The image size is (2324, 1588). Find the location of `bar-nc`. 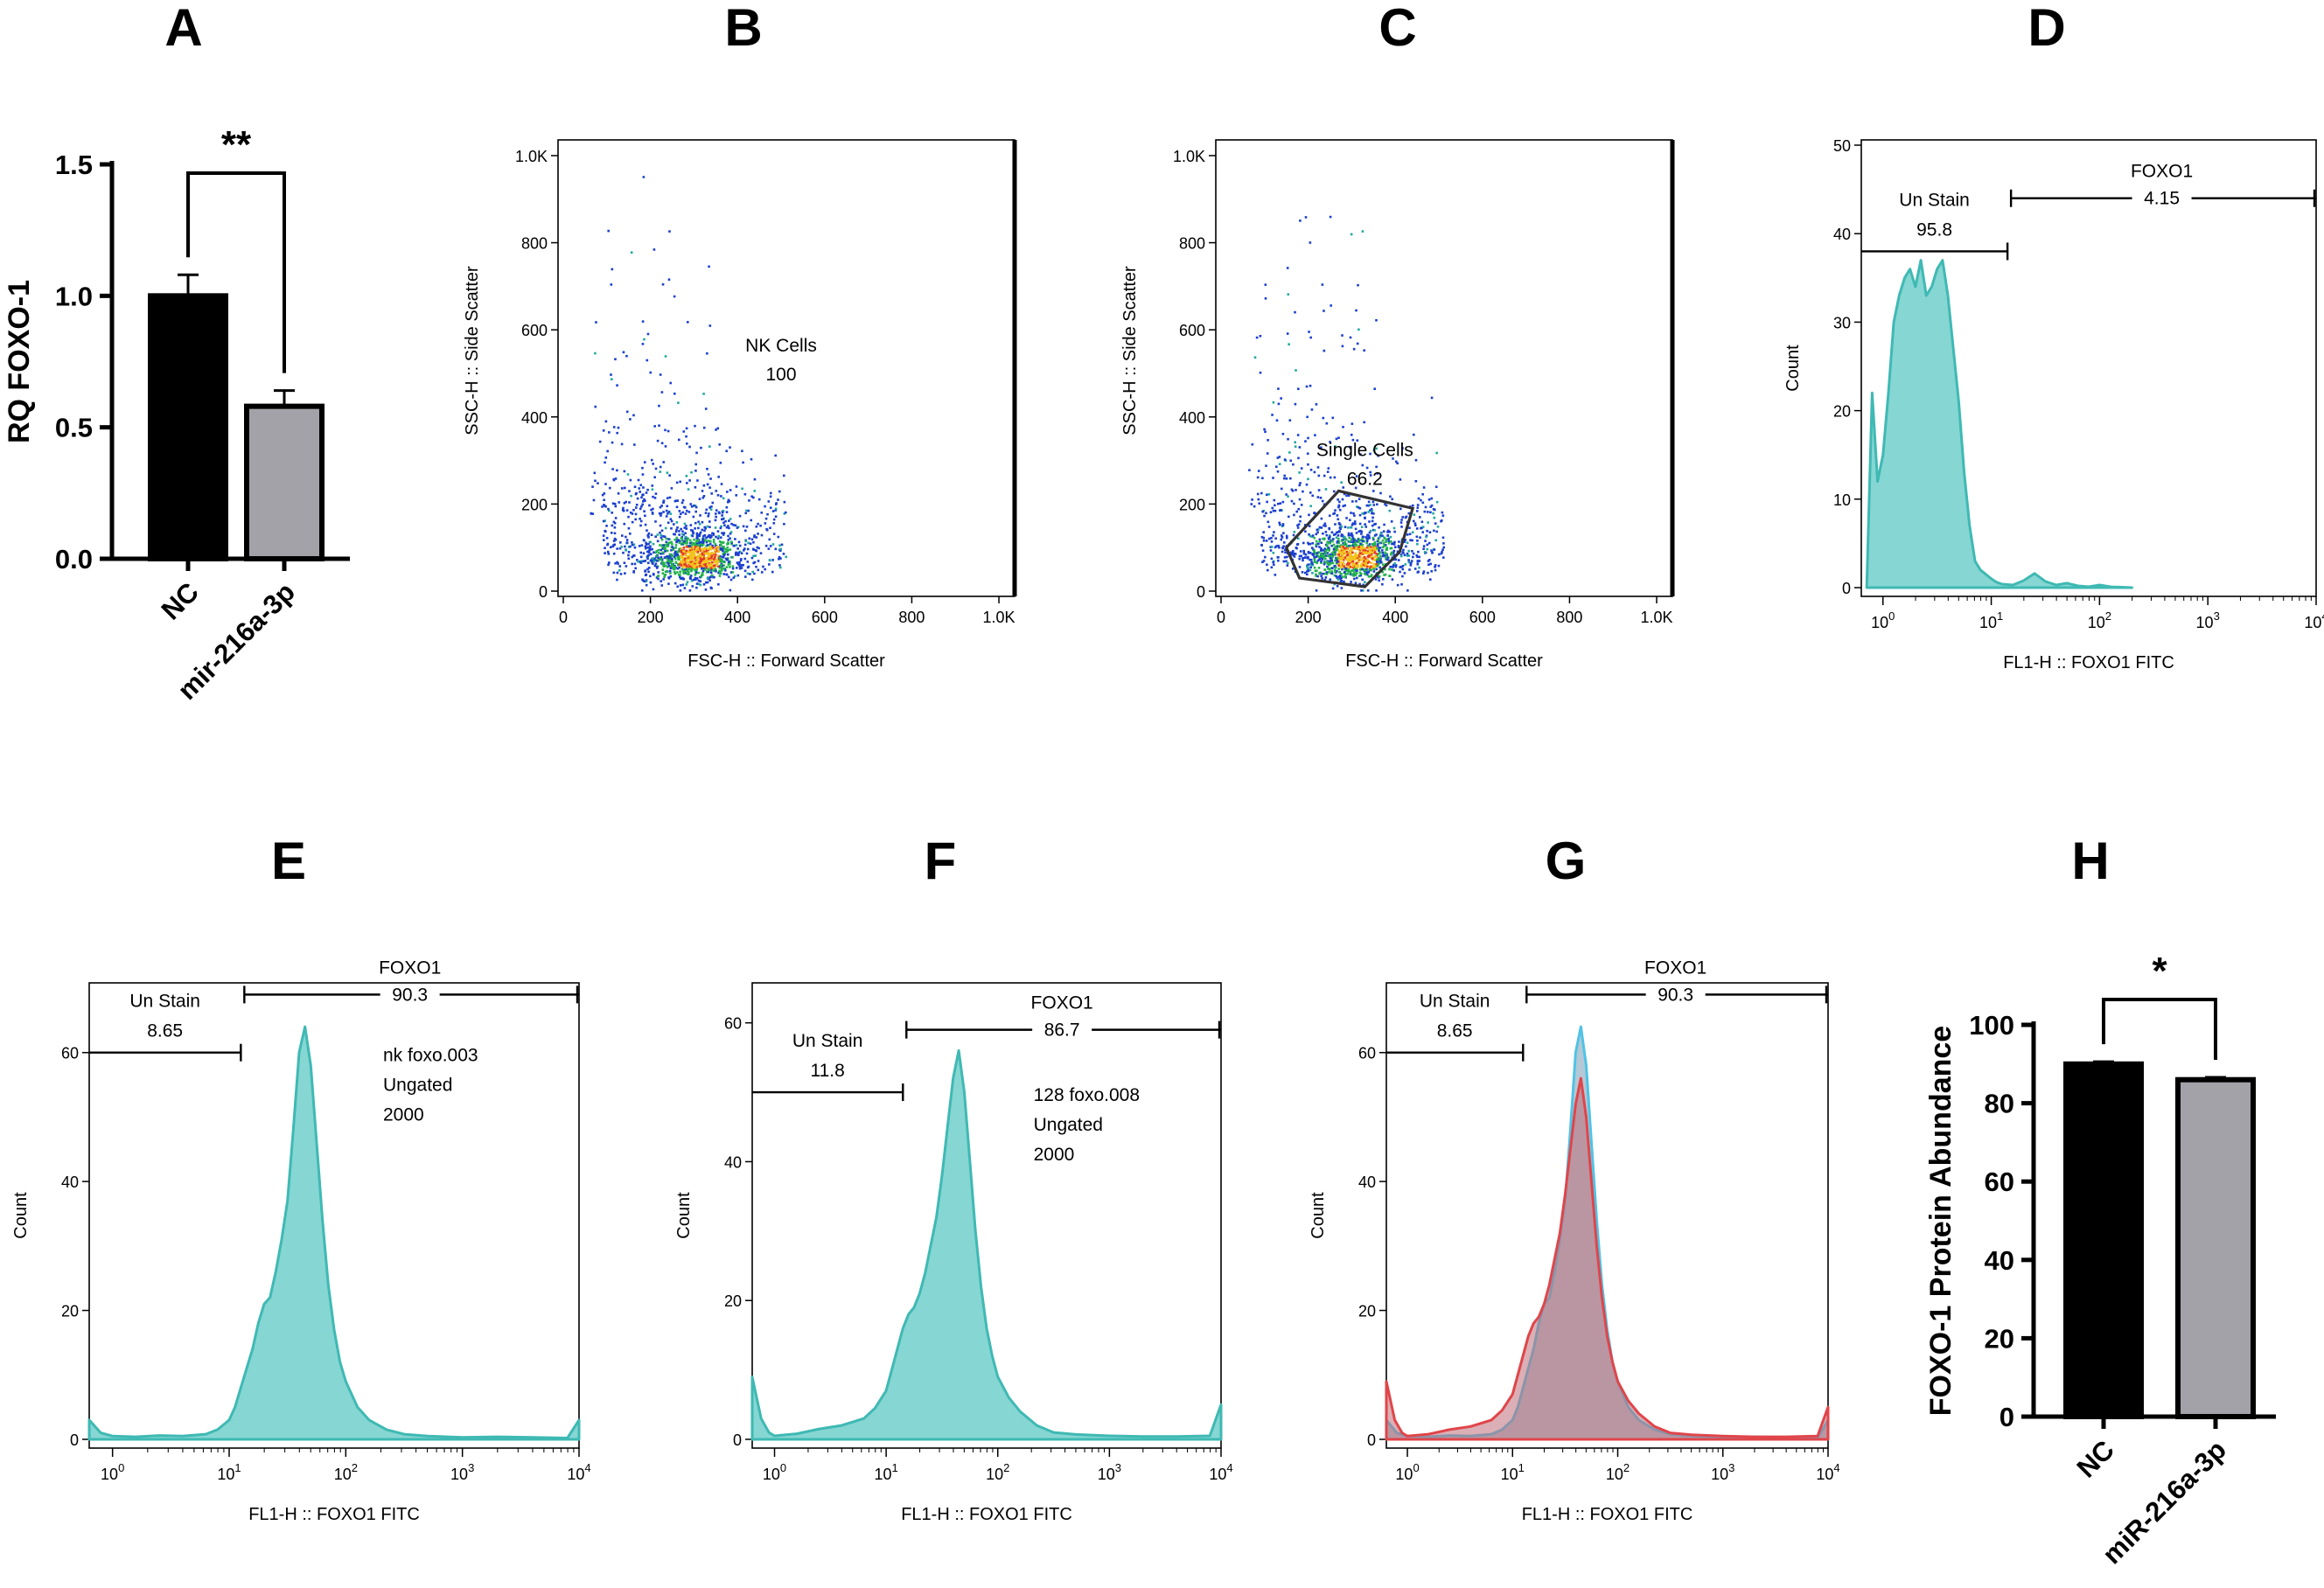

bar-nc is located at coordinates (2103, 1240).